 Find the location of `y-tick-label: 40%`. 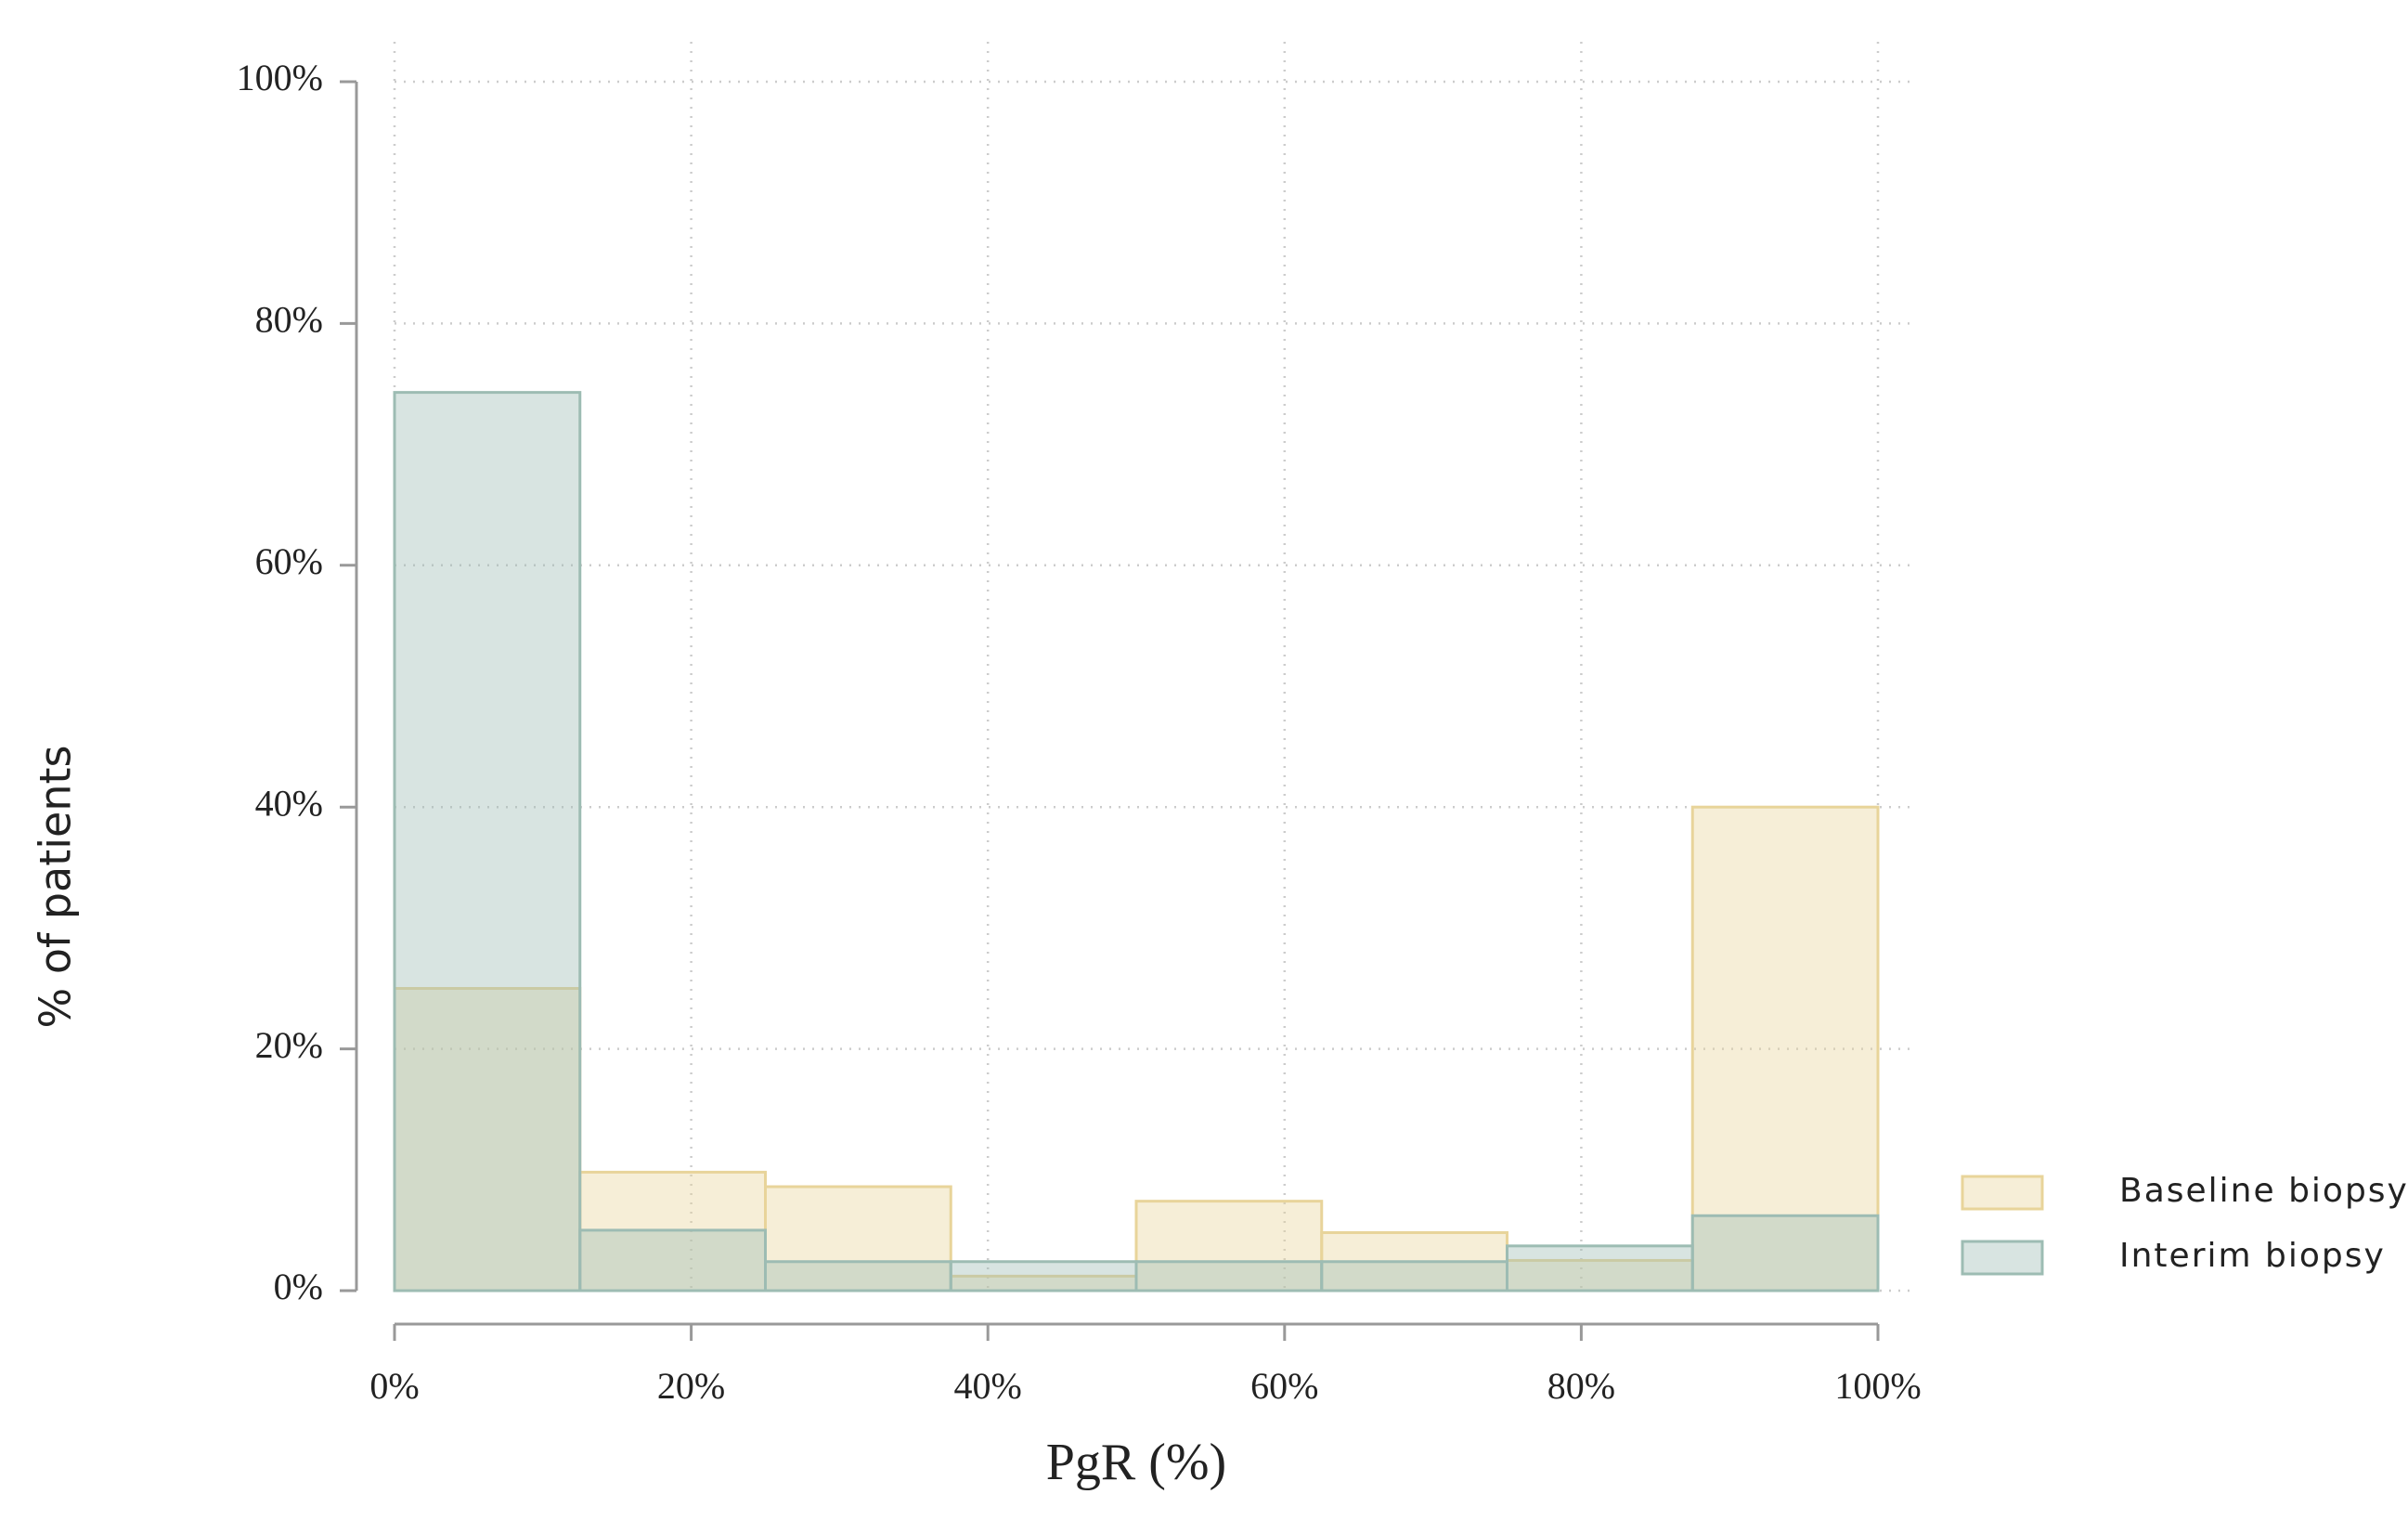

y-tick-label: 40% is located at coordinates (289, 803).